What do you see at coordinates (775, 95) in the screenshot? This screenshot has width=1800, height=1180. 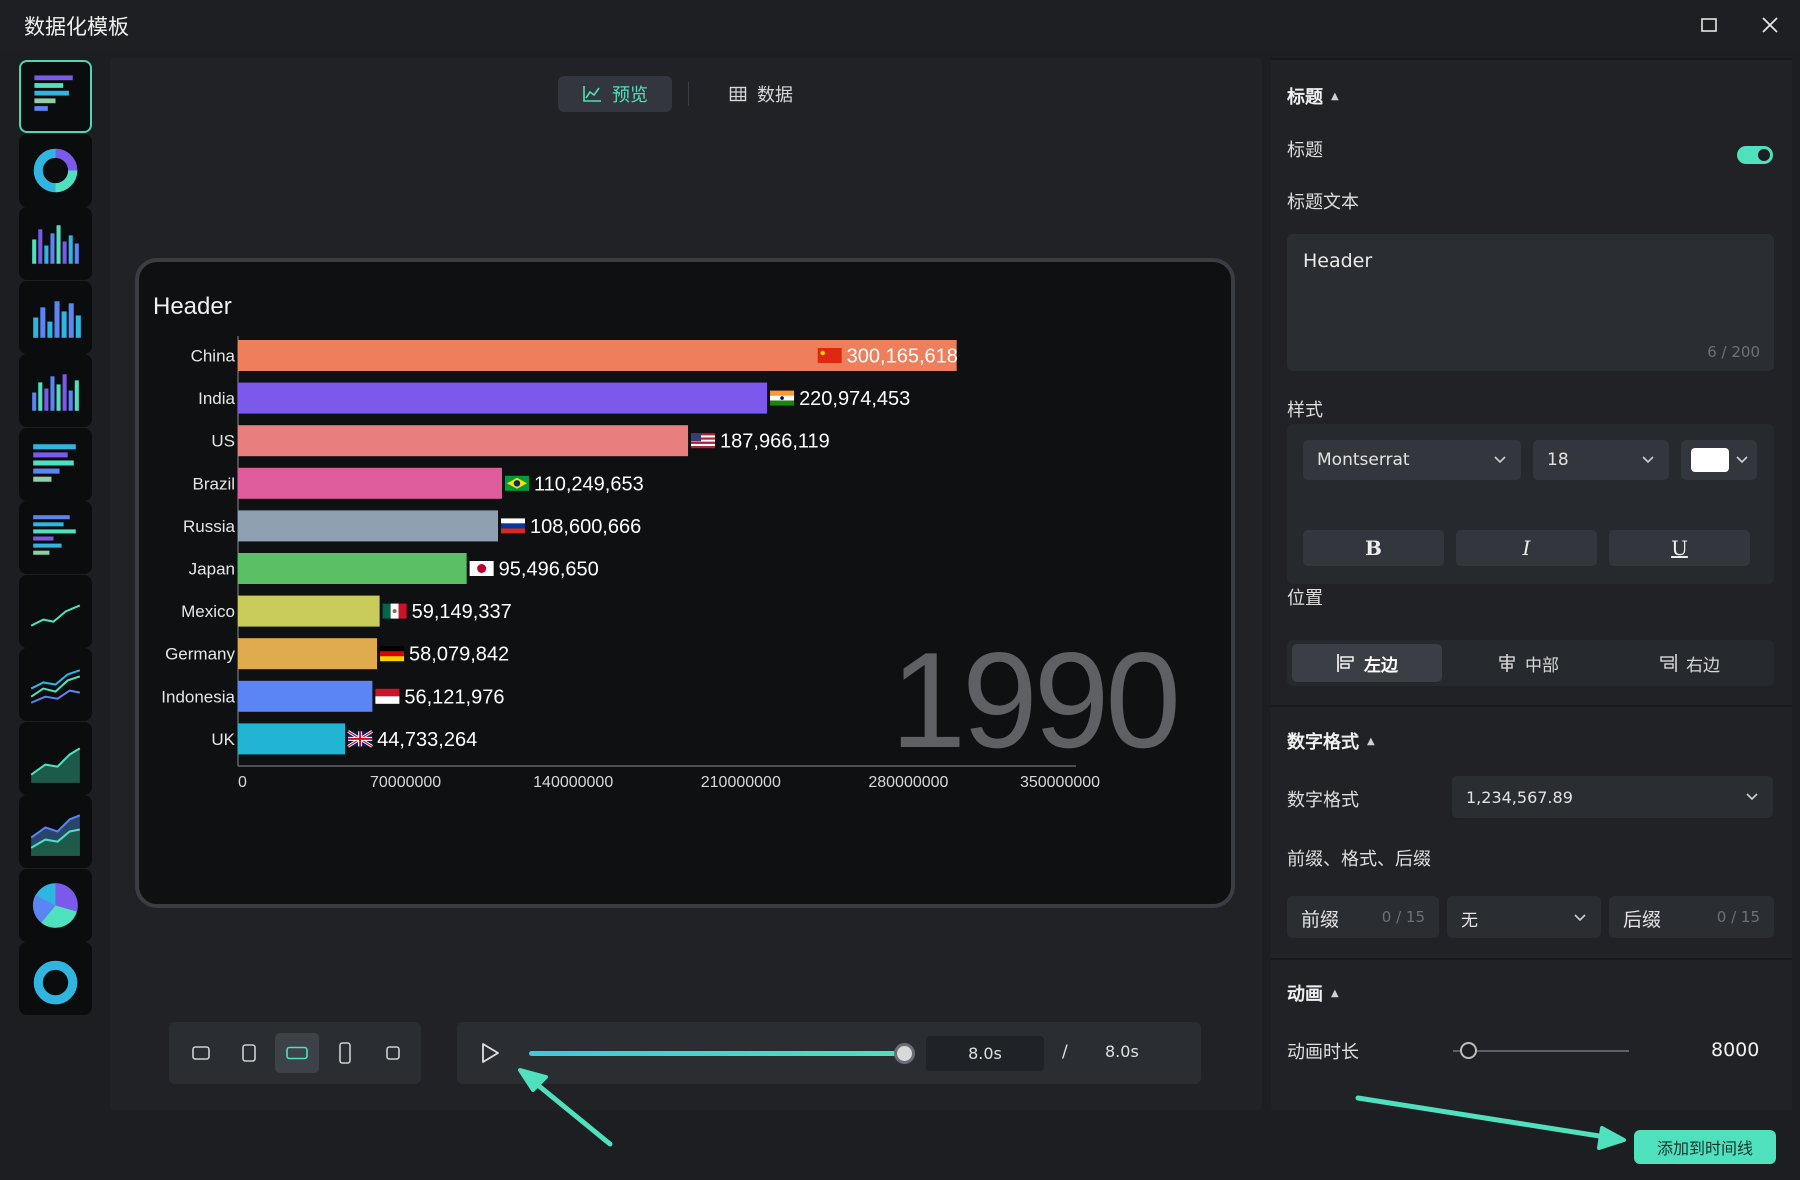 I see `tab-data-label: 数据` at bounding box center [775, 95].